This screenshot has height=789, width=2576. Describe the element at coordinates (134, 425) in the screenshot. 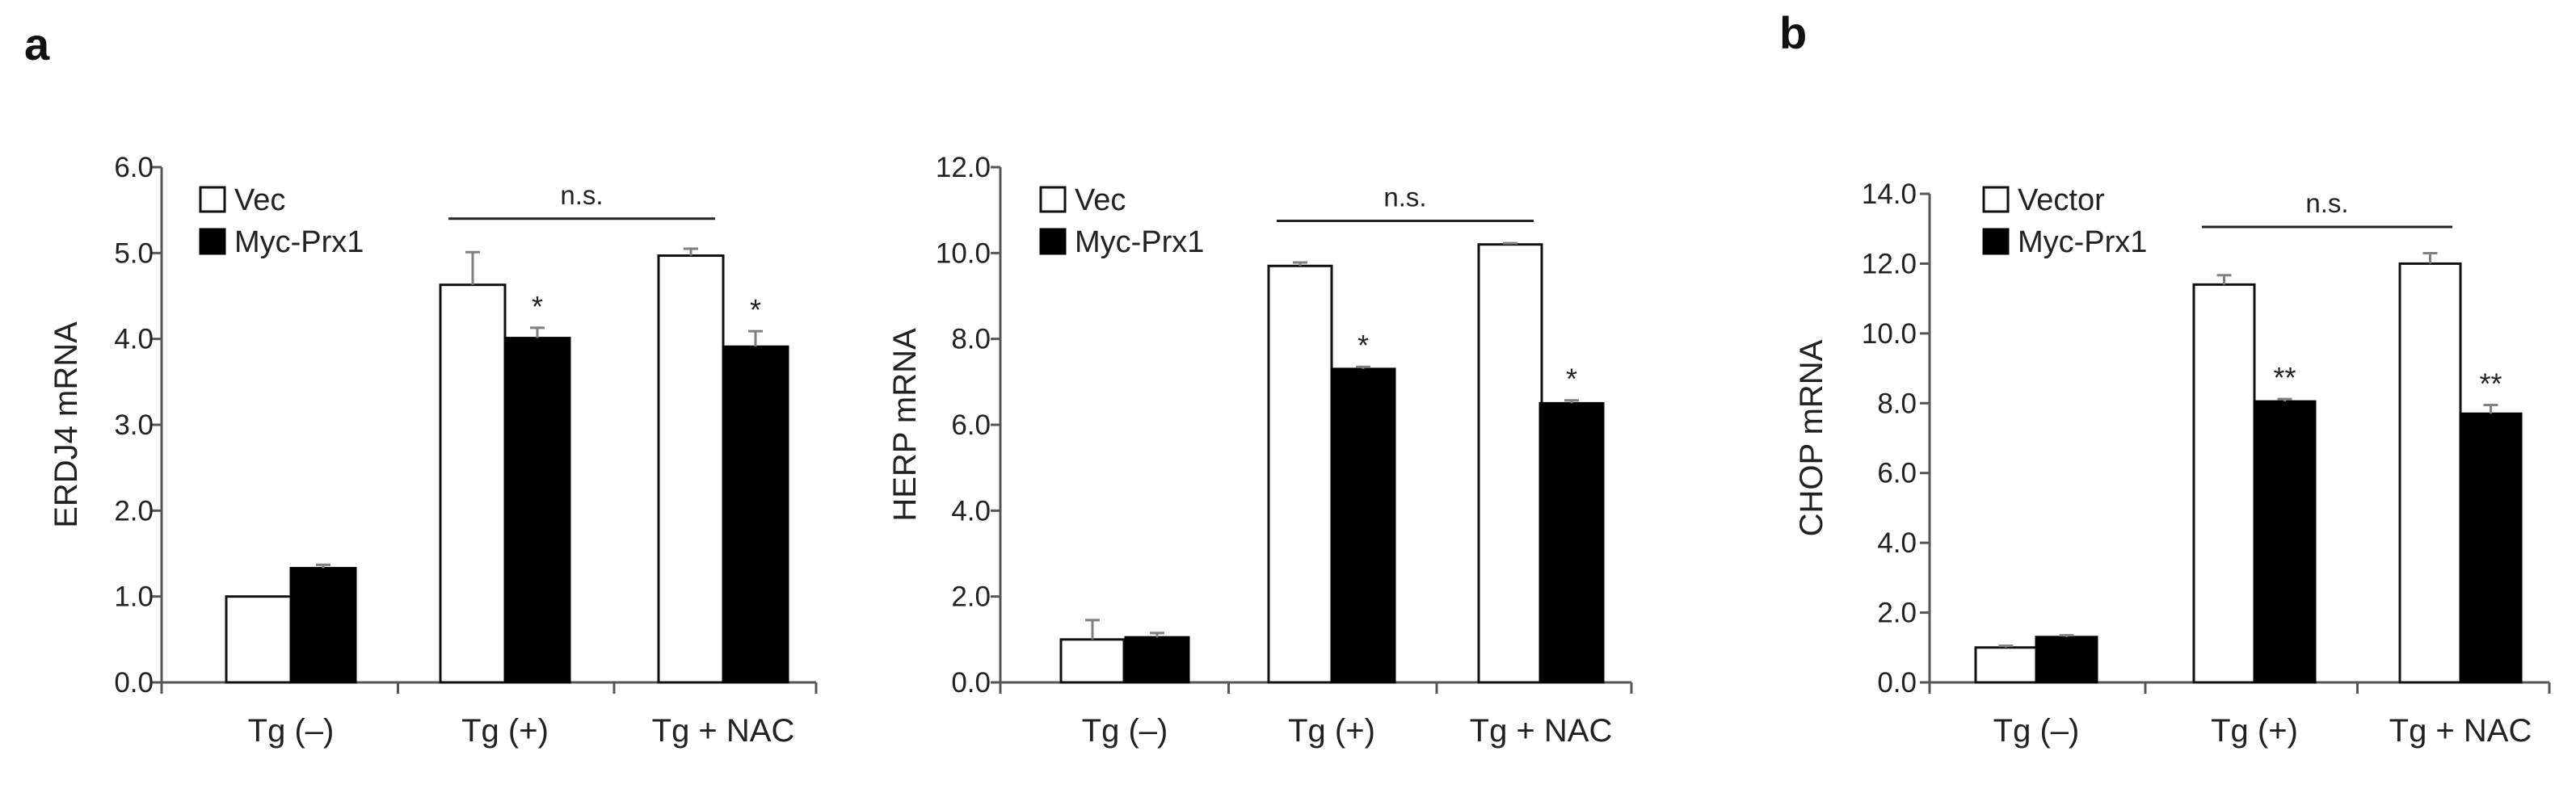

I see `y-tick-label: 3.0` at that location.